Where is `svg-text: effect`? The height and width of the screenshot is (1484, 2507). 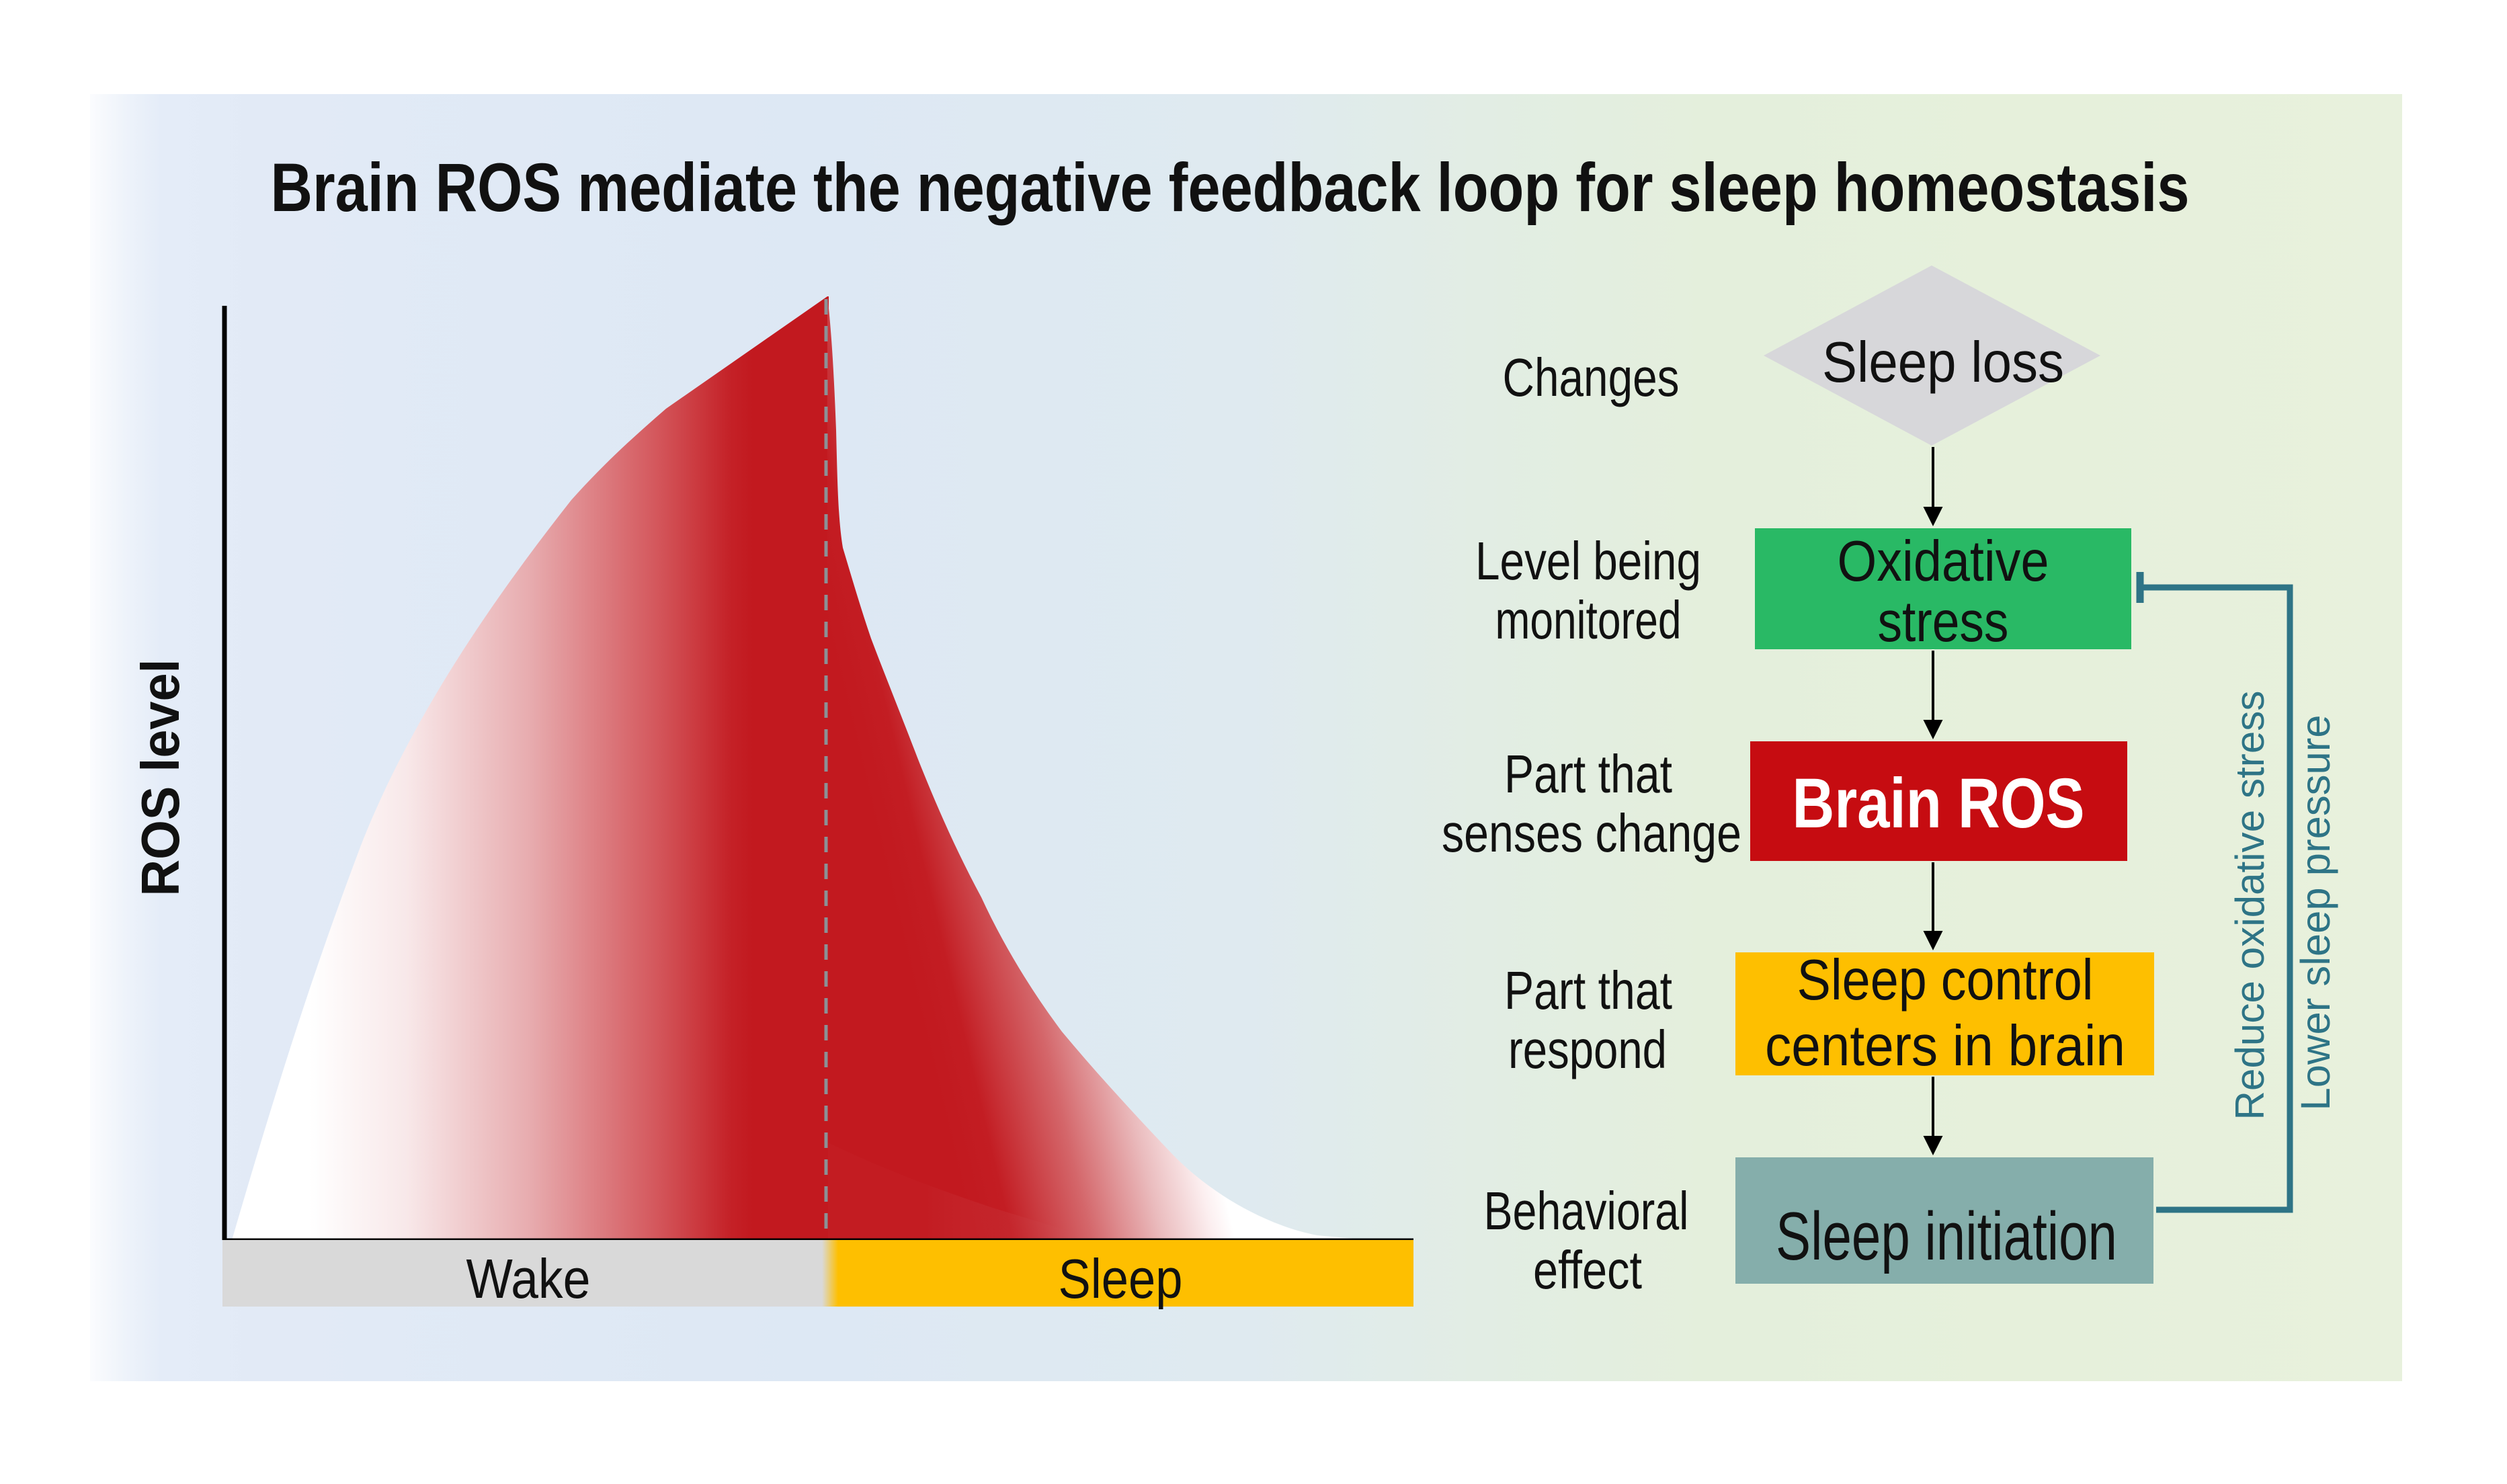
svg-text: effect is located at coordinates (1587, 1270).